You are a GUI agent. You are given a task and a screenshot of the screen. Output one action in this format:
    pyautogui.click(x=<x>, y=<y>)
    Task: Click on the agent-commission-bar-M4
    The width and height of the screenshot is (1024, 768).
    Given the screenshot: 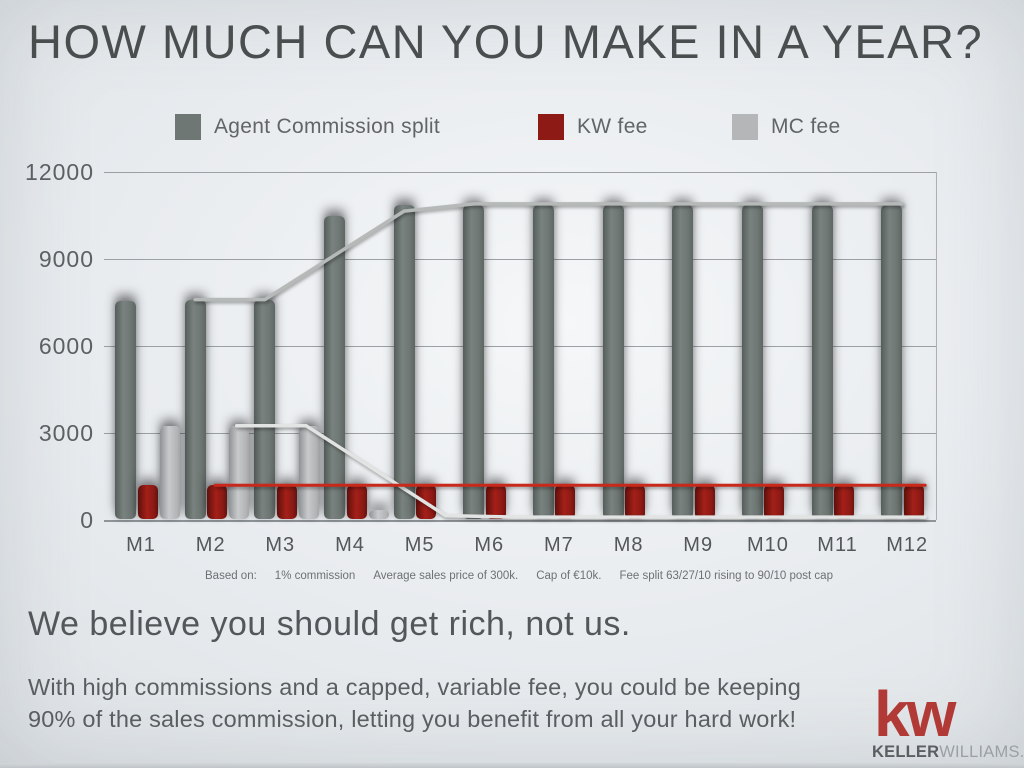 What is the action you would take?
    pyautogui.click(x=334, y=367)
    